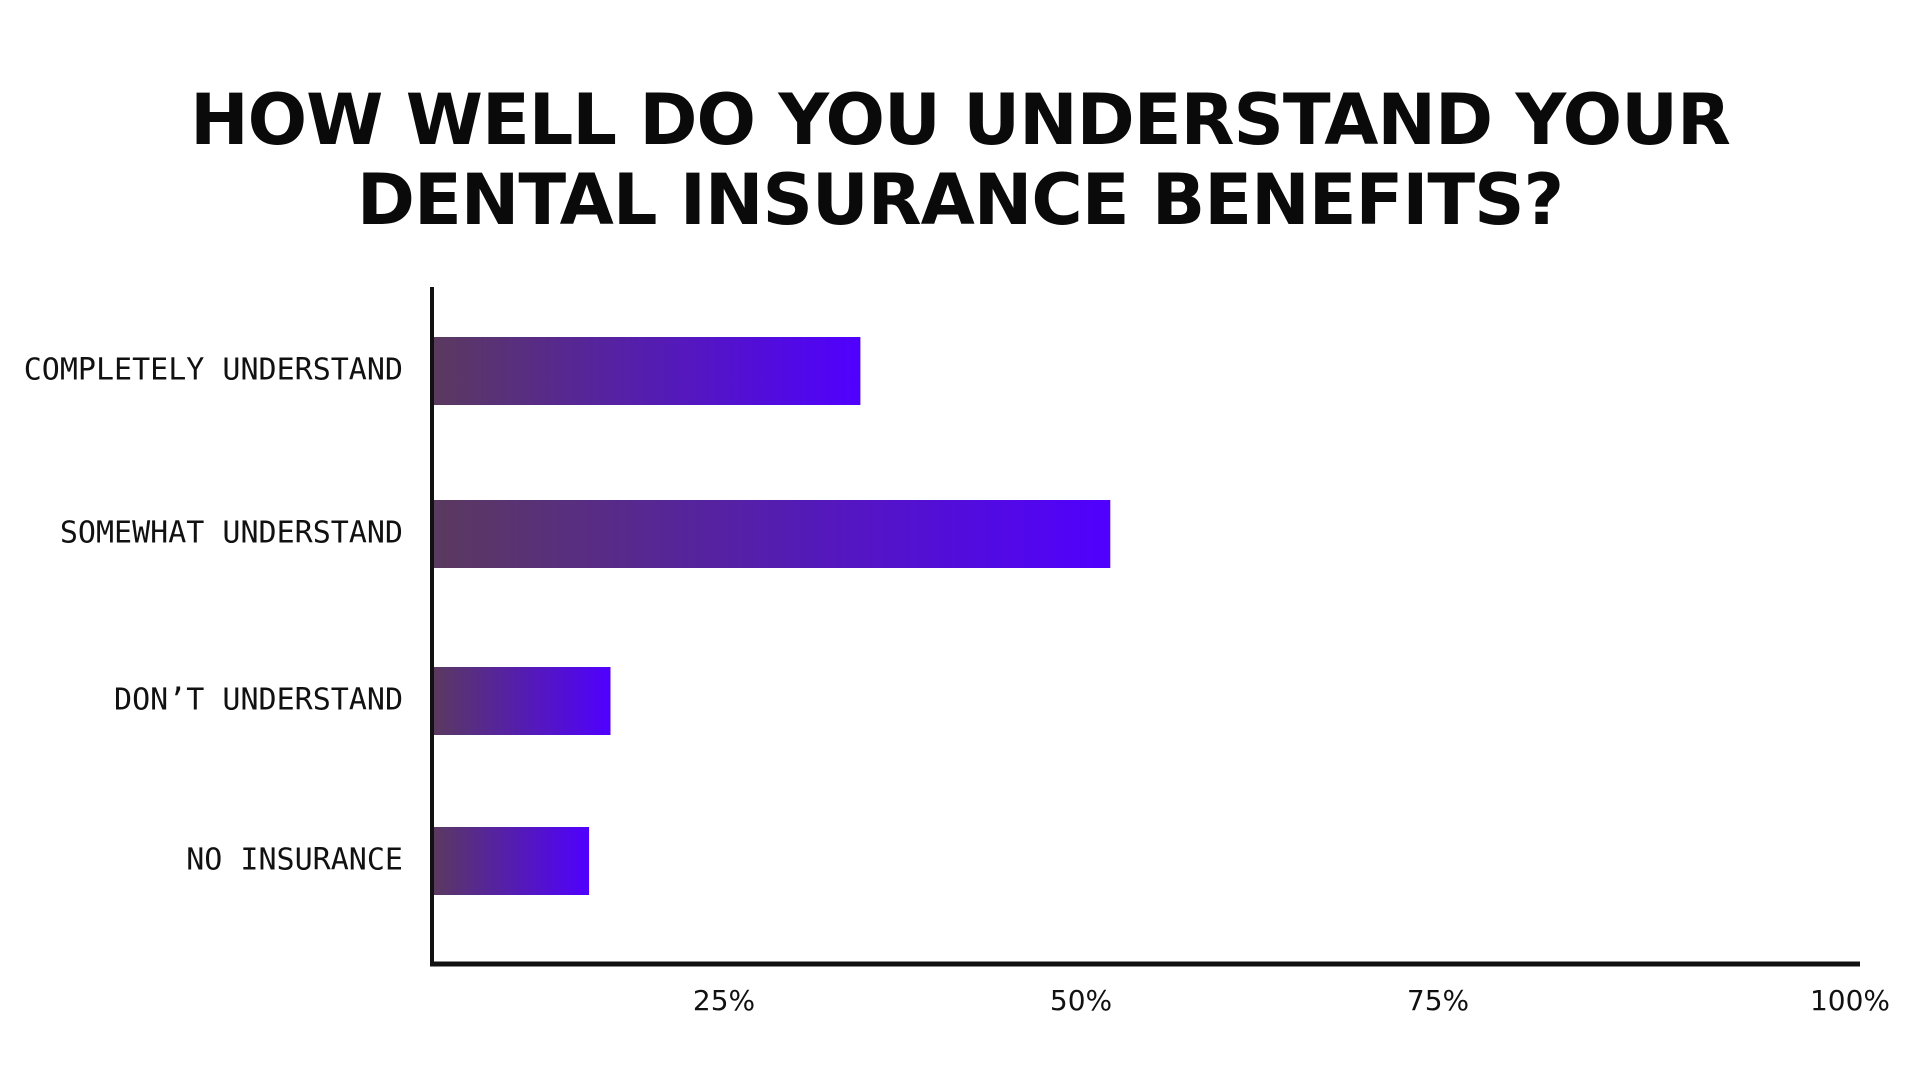 This screenshot has width=1920, height=1080. I want to click on x-tick-label-1: 50%, so click(1081, 1000).